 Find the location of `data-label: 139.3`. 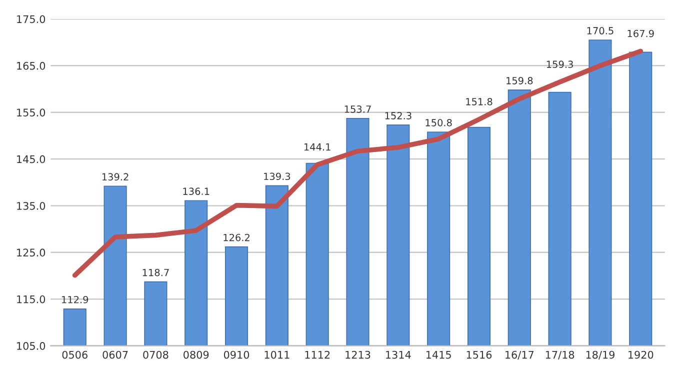

data-label: 139.3 is located at coordinates (277, 176).